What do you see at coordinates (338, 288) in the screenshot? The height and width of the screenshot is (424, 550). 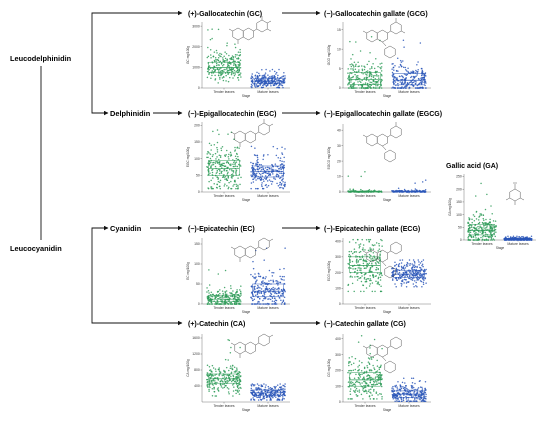 I see `y-tick-label: 100` at bounding box center [338, 288].